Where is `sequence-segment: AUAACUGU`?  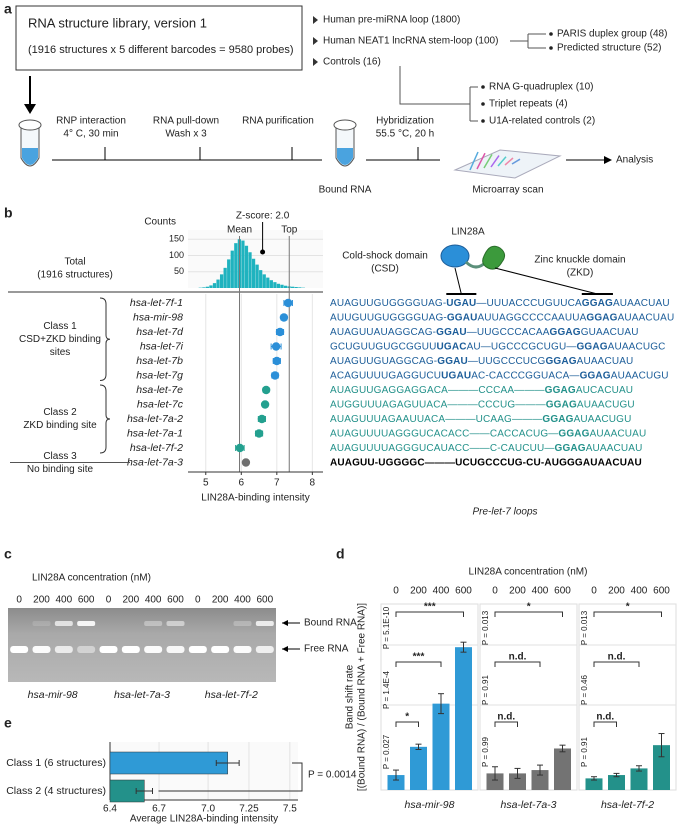
sequence-segment: AUAACUGU is located at coordinates (603, 419).